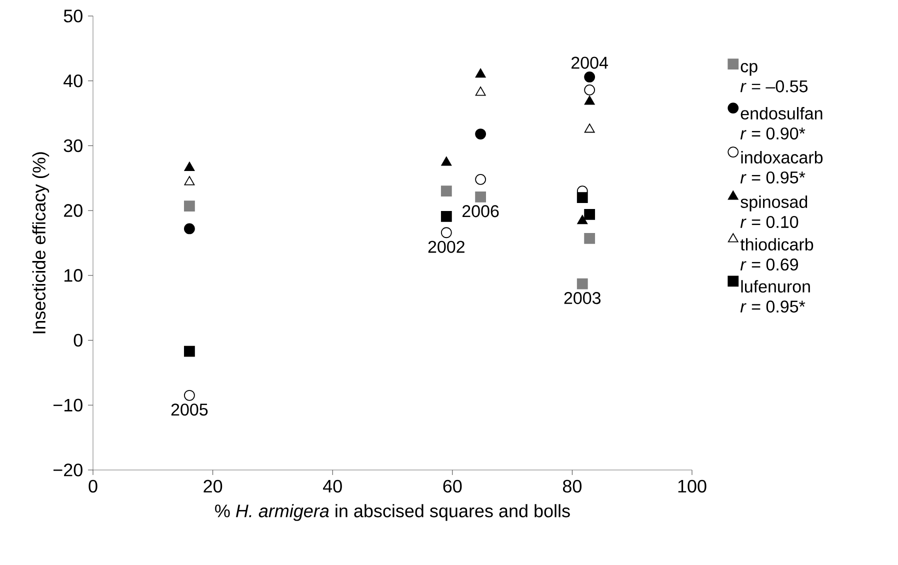 The width and height of the screenshot is (898, 565). What do you see at coordinates (73, 81) in the screenshot?
I see `y-tick-label: 40` at bounding box center [73, 81].